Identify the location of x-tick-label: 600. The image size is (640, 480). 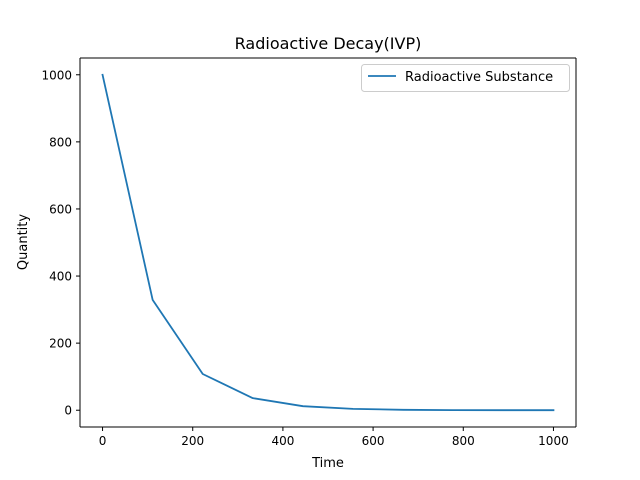
(373, 441).